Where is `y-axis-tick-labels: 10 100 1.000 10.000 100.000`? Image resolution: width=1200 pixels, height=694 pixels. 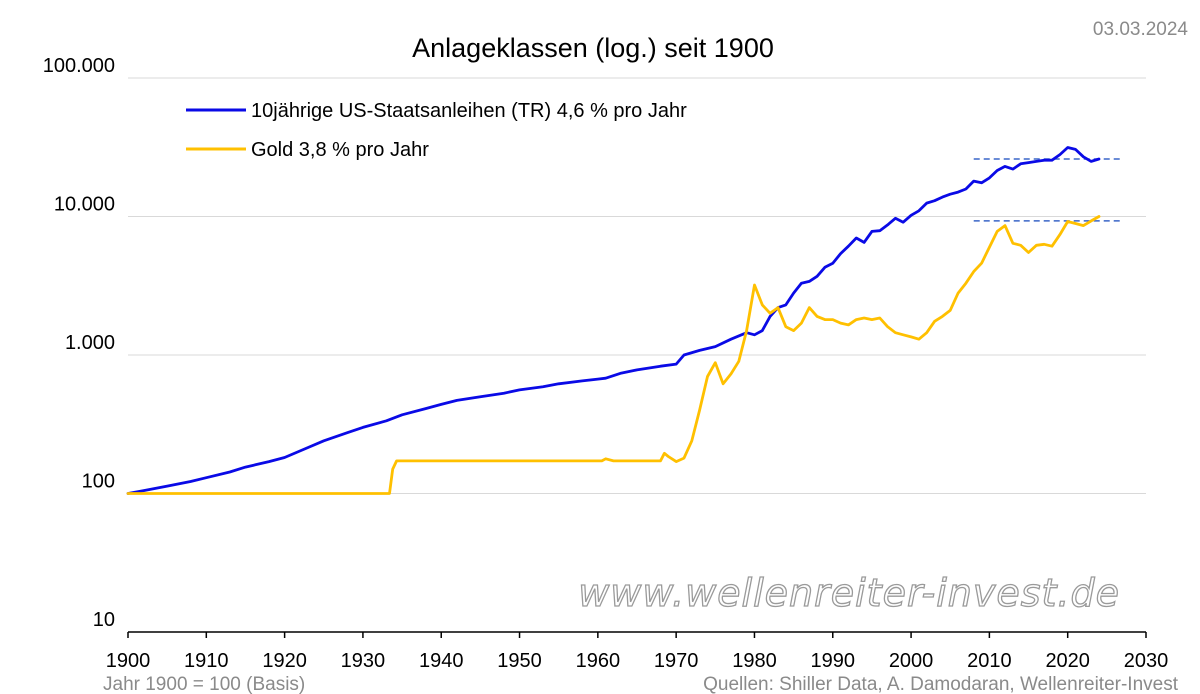 y-axis-tick-labels: 10 100 1.000 10.000 100.000 is located at coordinates (79, 343).